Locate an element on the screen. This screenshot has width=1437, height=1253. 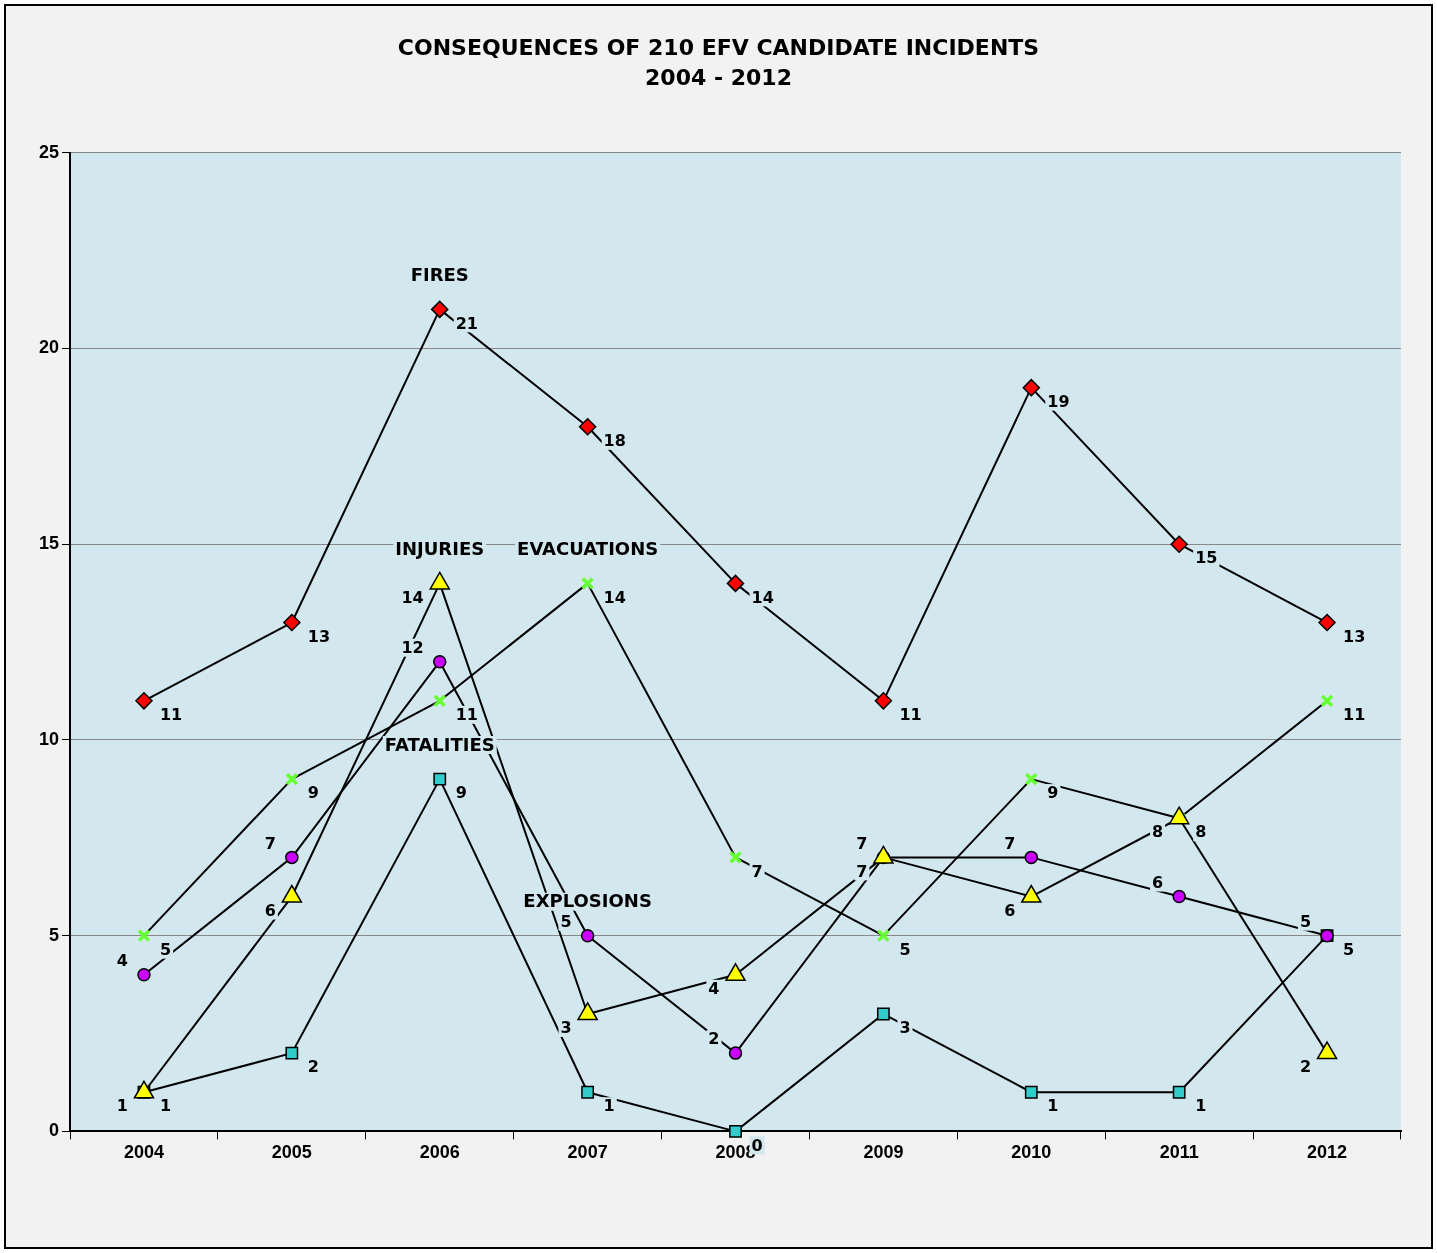
x-tick-label: 2012 is located at coordinates (1327, 1152).